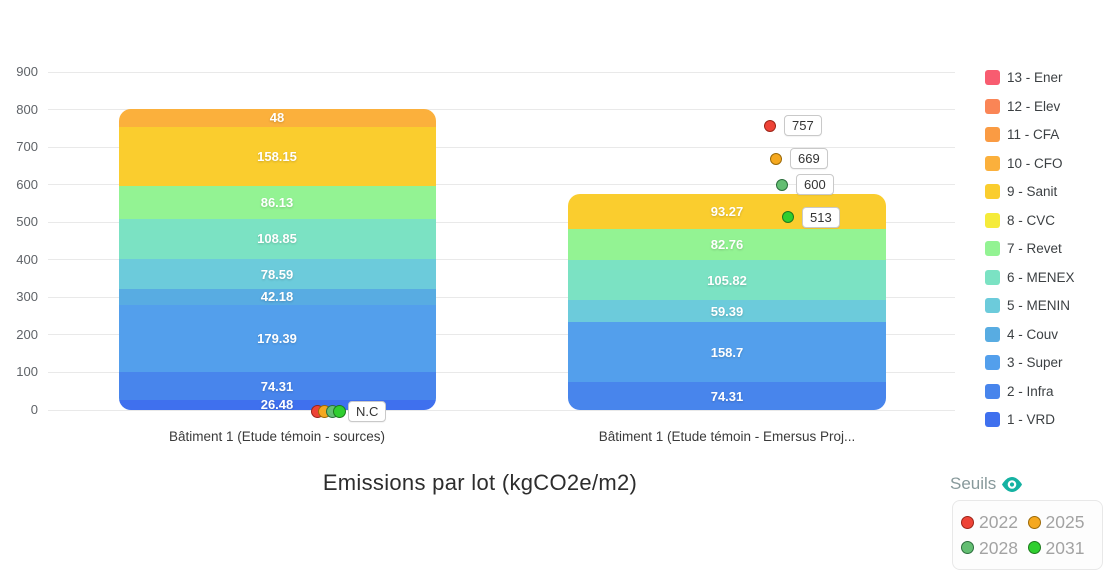  Describe the element at coordinates (1030, 77) in the screenshot. I see `legend-item-13-Ener: 13 - Ener` at that location.